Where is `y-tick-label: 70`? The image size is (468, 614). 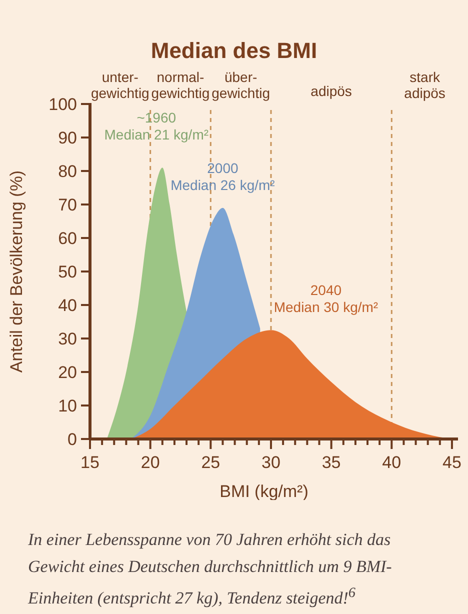
y-tick-label: 70 is located at coordinates (67, 204).